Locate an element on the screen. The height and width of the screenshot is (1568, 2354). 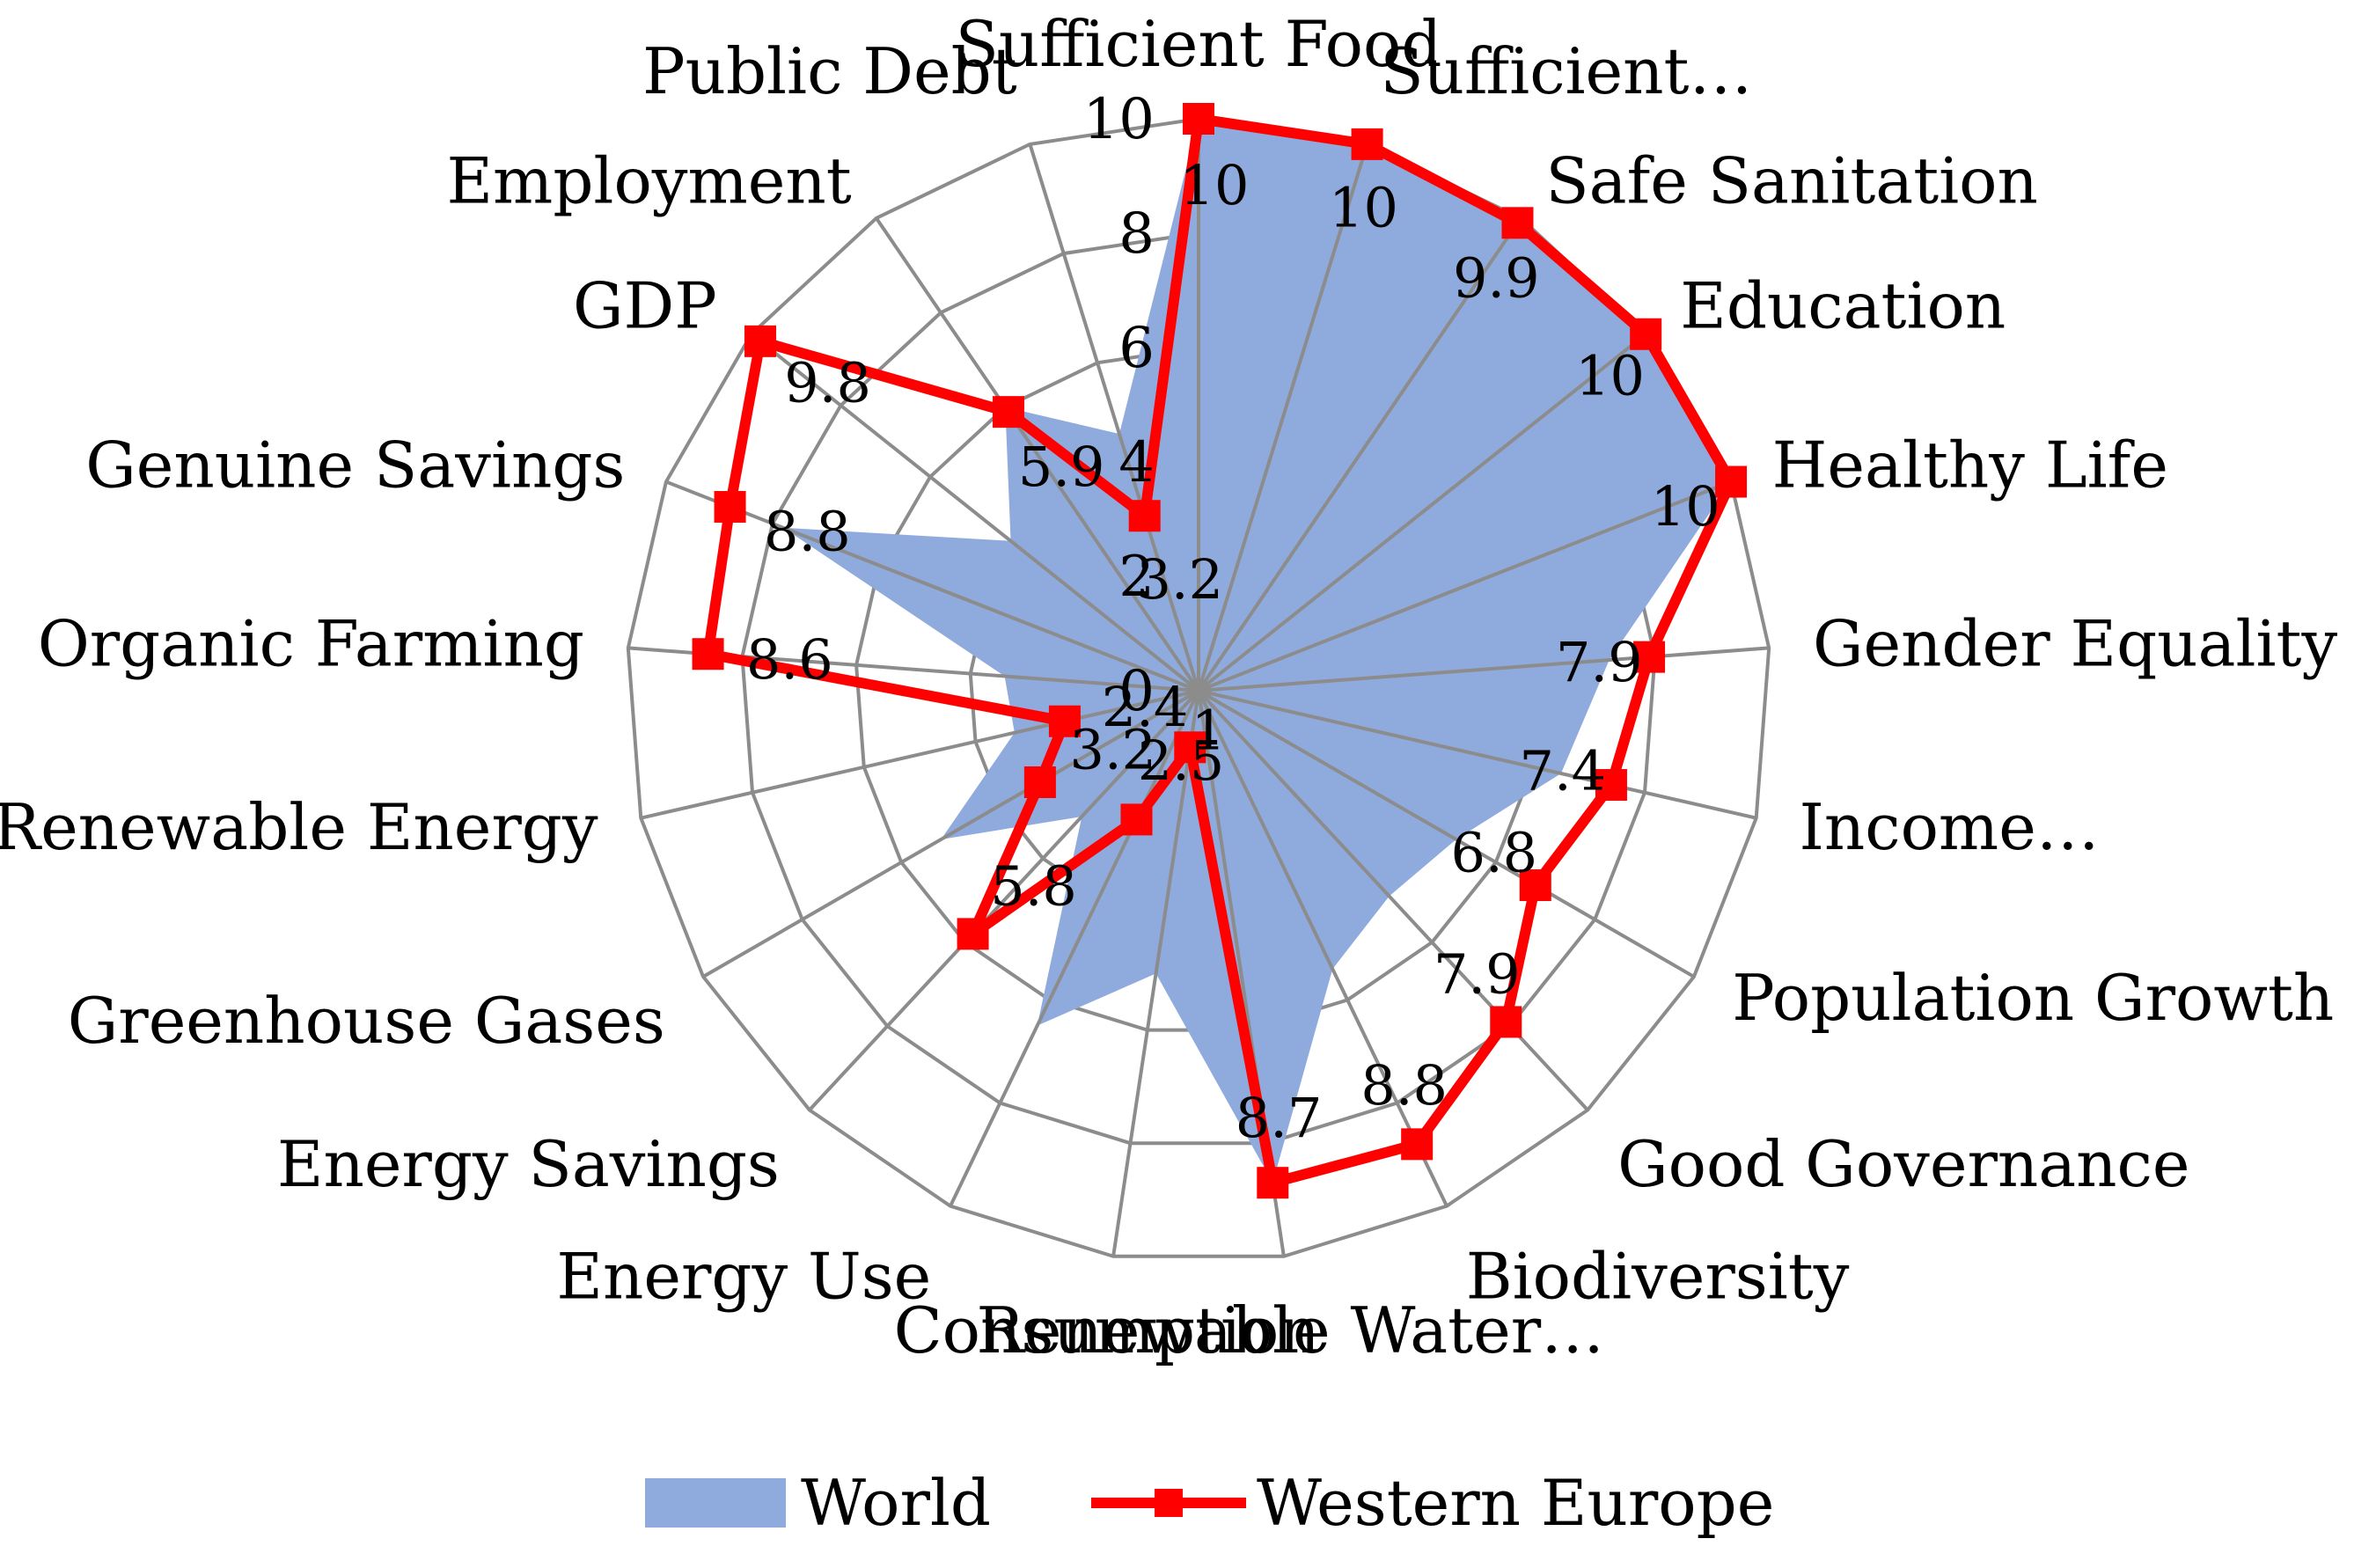
data-label-4: 10 is located at coordinates (1610, 375).